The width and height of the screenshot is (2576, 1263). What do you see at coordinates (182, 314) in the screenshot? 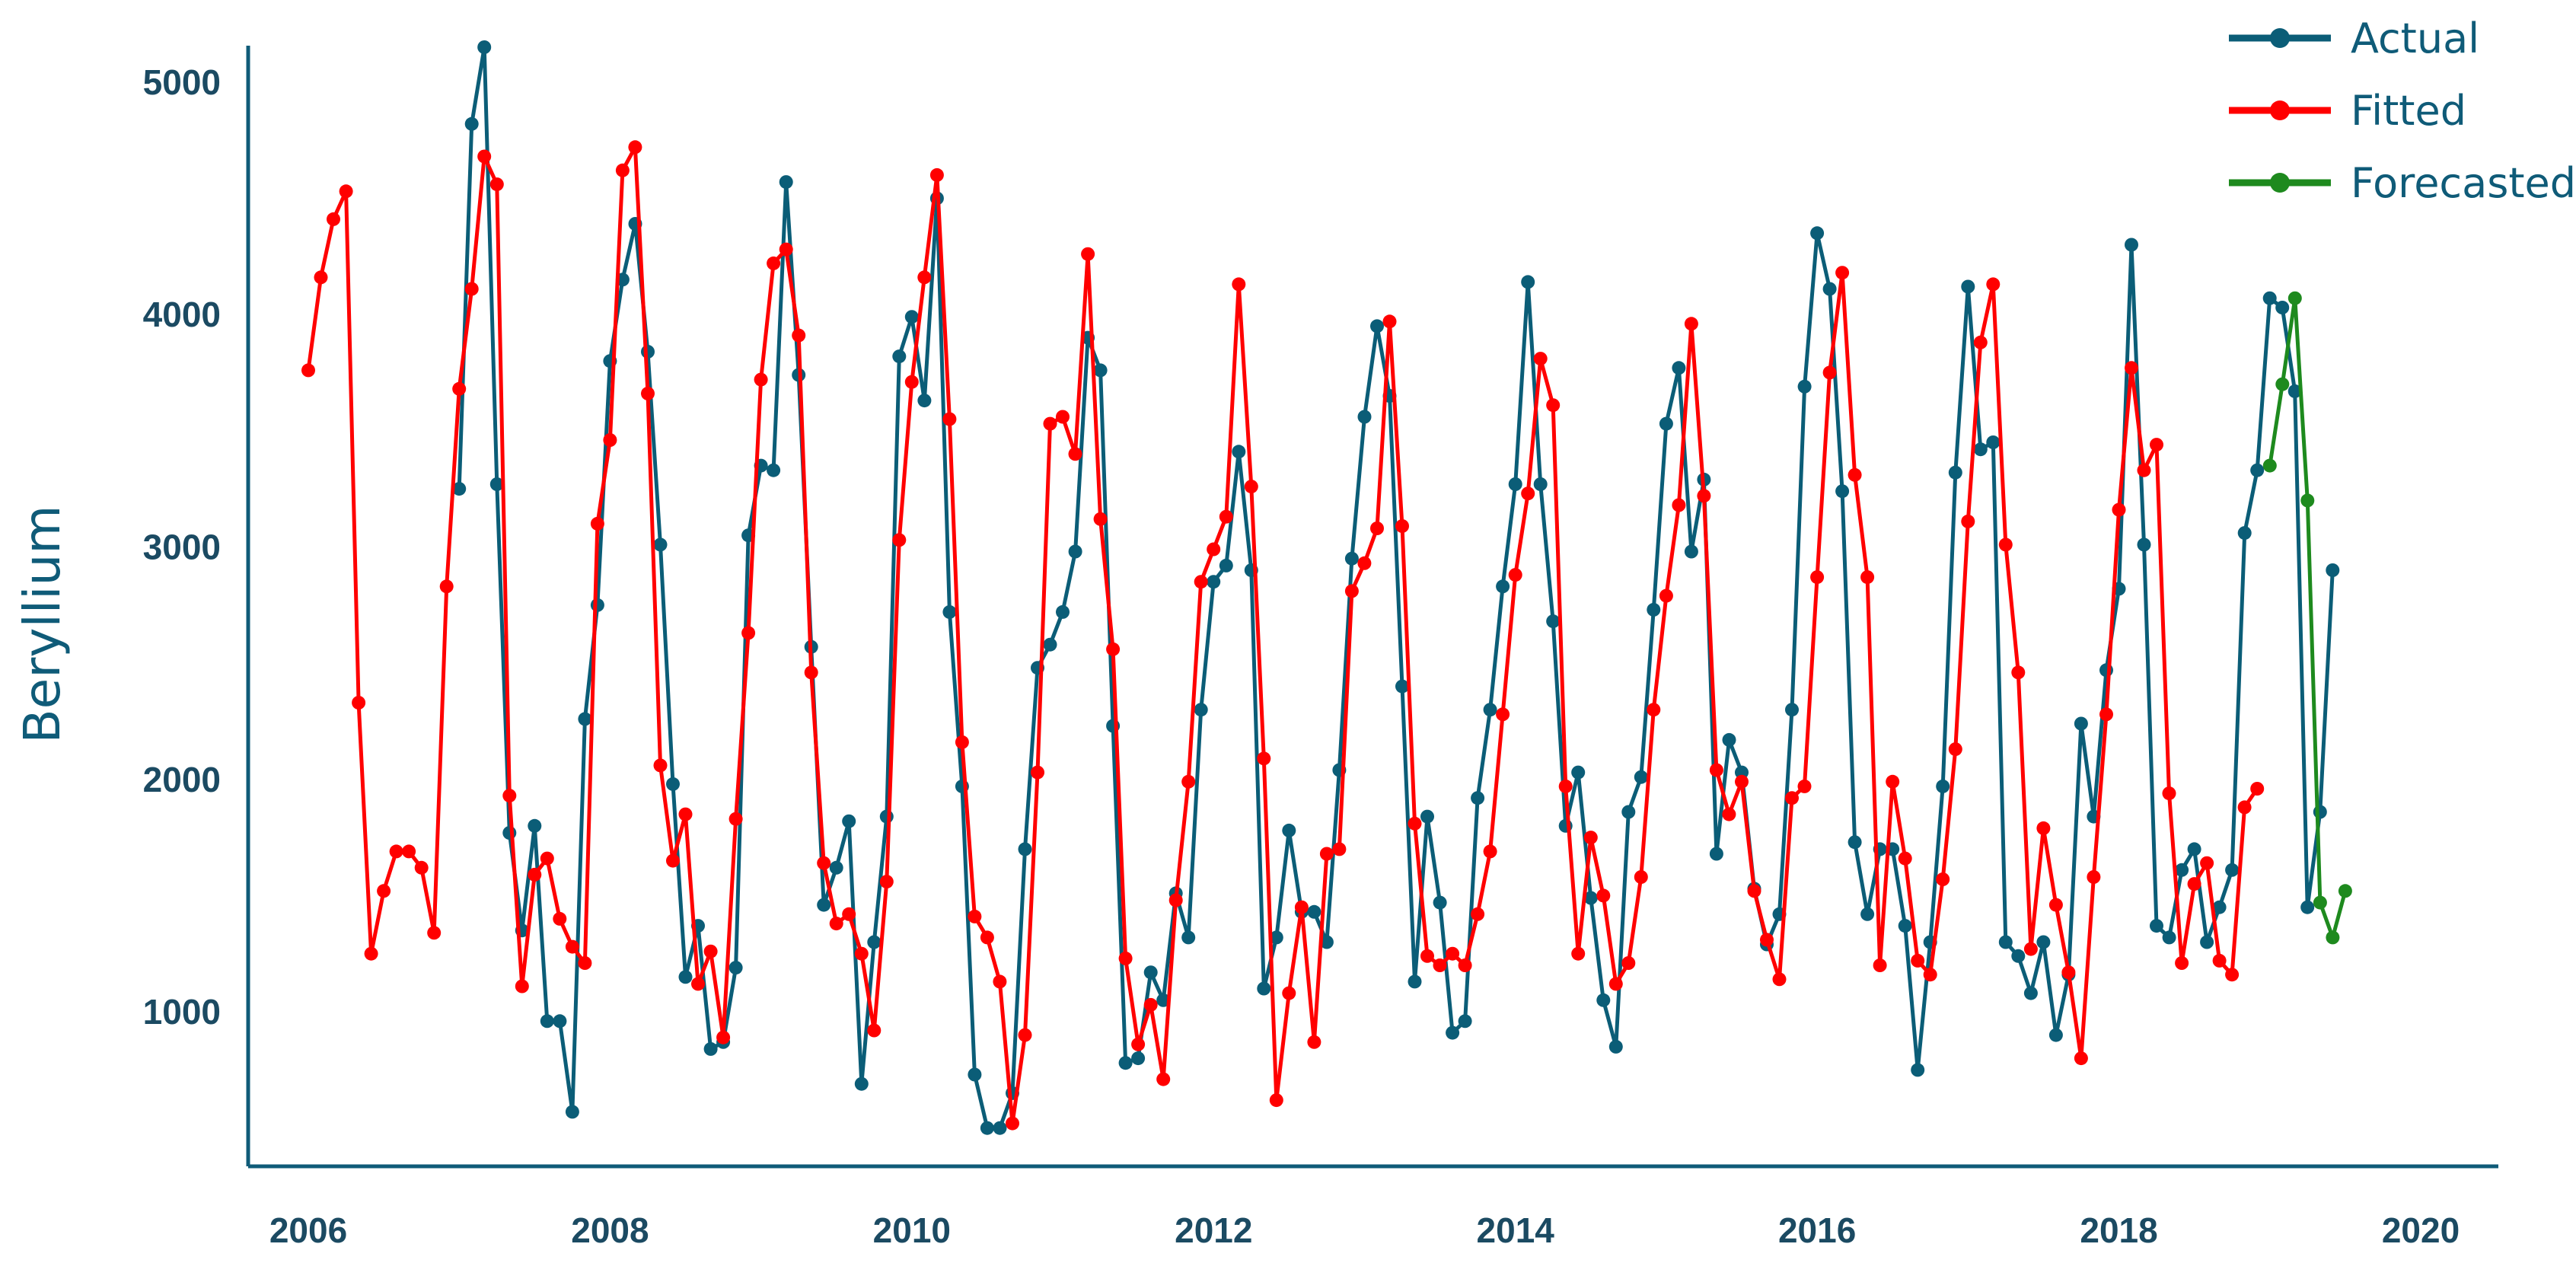
I see `y-tick-label: 4000` at bounding box center [182, 314].